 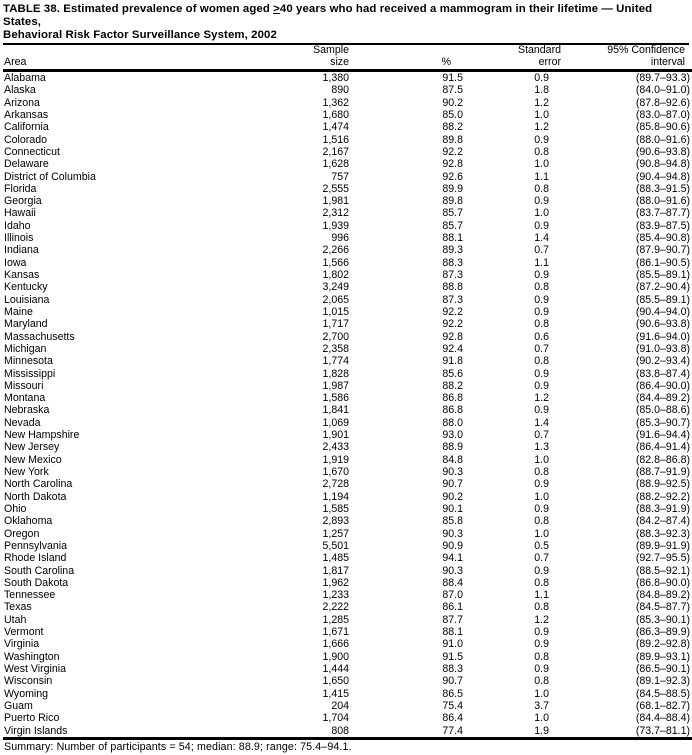 I want to click on cell-standard-error: 0.6, so click(x=541, y=336).